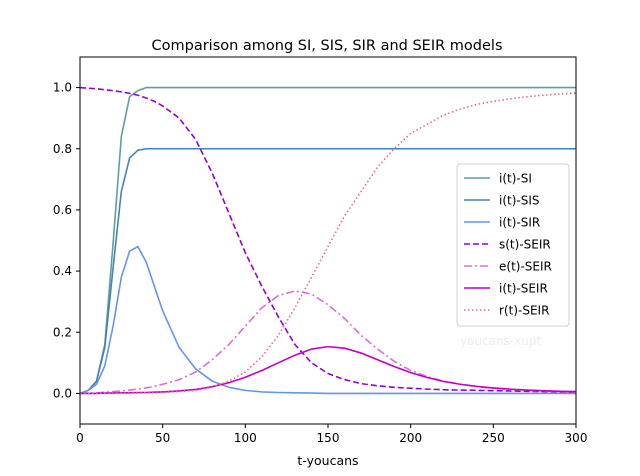 This screenshot has width=640, height=476. I want to click on x-tick-label: 0, so click(80, 438).